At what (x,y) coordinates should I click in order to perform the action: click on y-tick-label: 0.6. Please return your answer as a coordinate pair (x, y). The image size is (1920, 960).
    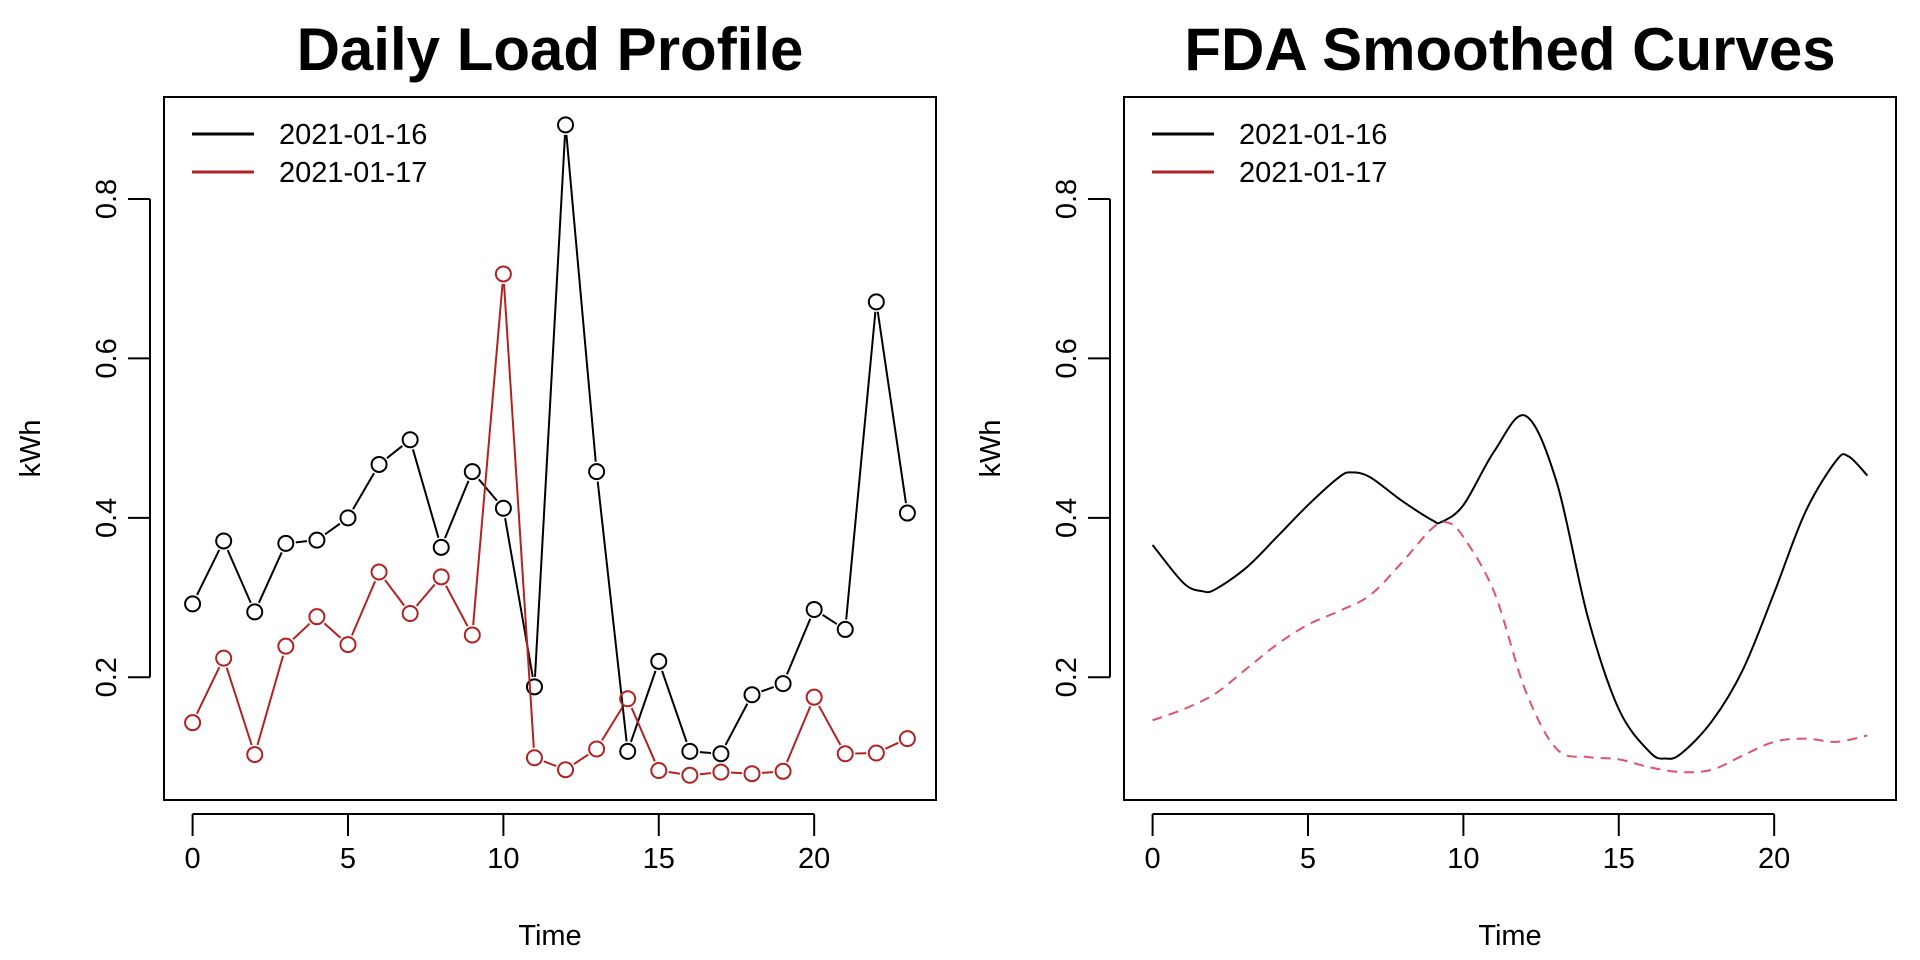
    Looking at the image, I should click on (107, 358).